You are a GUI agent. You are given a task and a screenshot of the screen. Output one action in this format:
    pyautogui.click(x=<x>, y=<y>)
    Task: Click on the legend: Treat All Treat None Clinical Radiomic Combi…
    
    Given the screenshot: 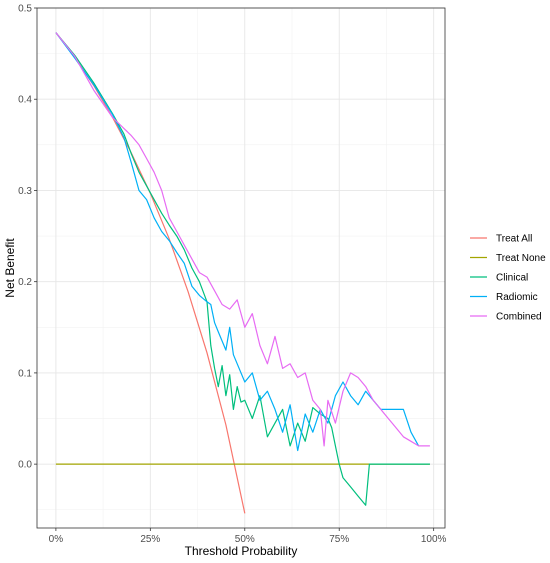 What is the action you would take?
    pyautogui.click(x=508, y=278)
    